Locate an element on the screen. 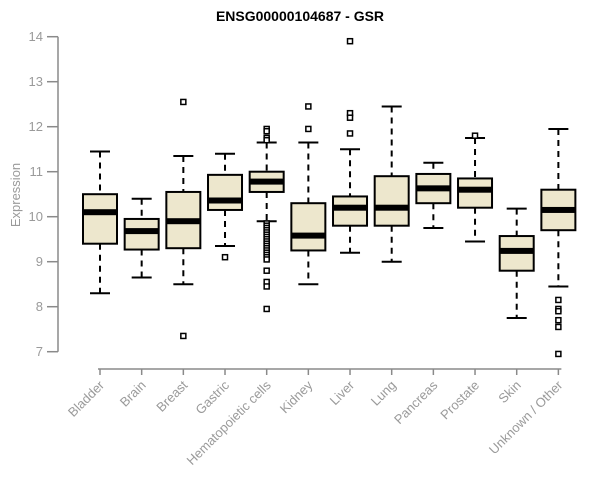  x-tick-label: Lung is located at coordinates (383, 393).